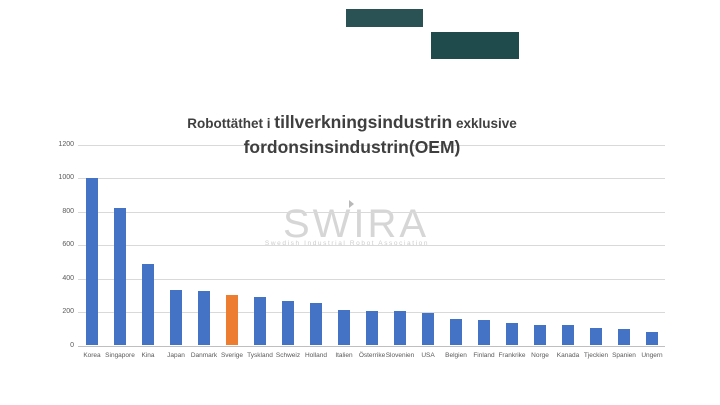 The height and width of the screenshot is (405, 720). I want to click on x-tick-label: Holland, so click(316, 355).